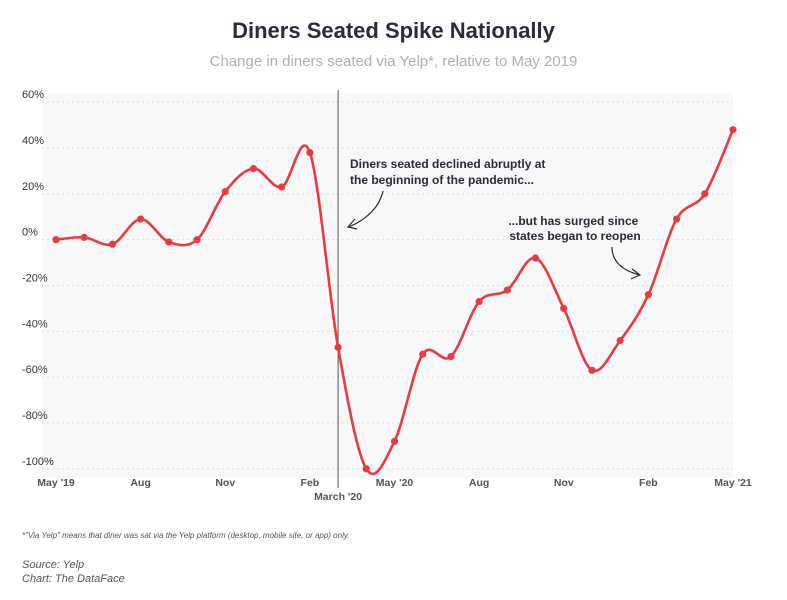 The height and width of the screenshot is (600, 787). I want to click on y-tick-label: 40%, so click(33, 141).